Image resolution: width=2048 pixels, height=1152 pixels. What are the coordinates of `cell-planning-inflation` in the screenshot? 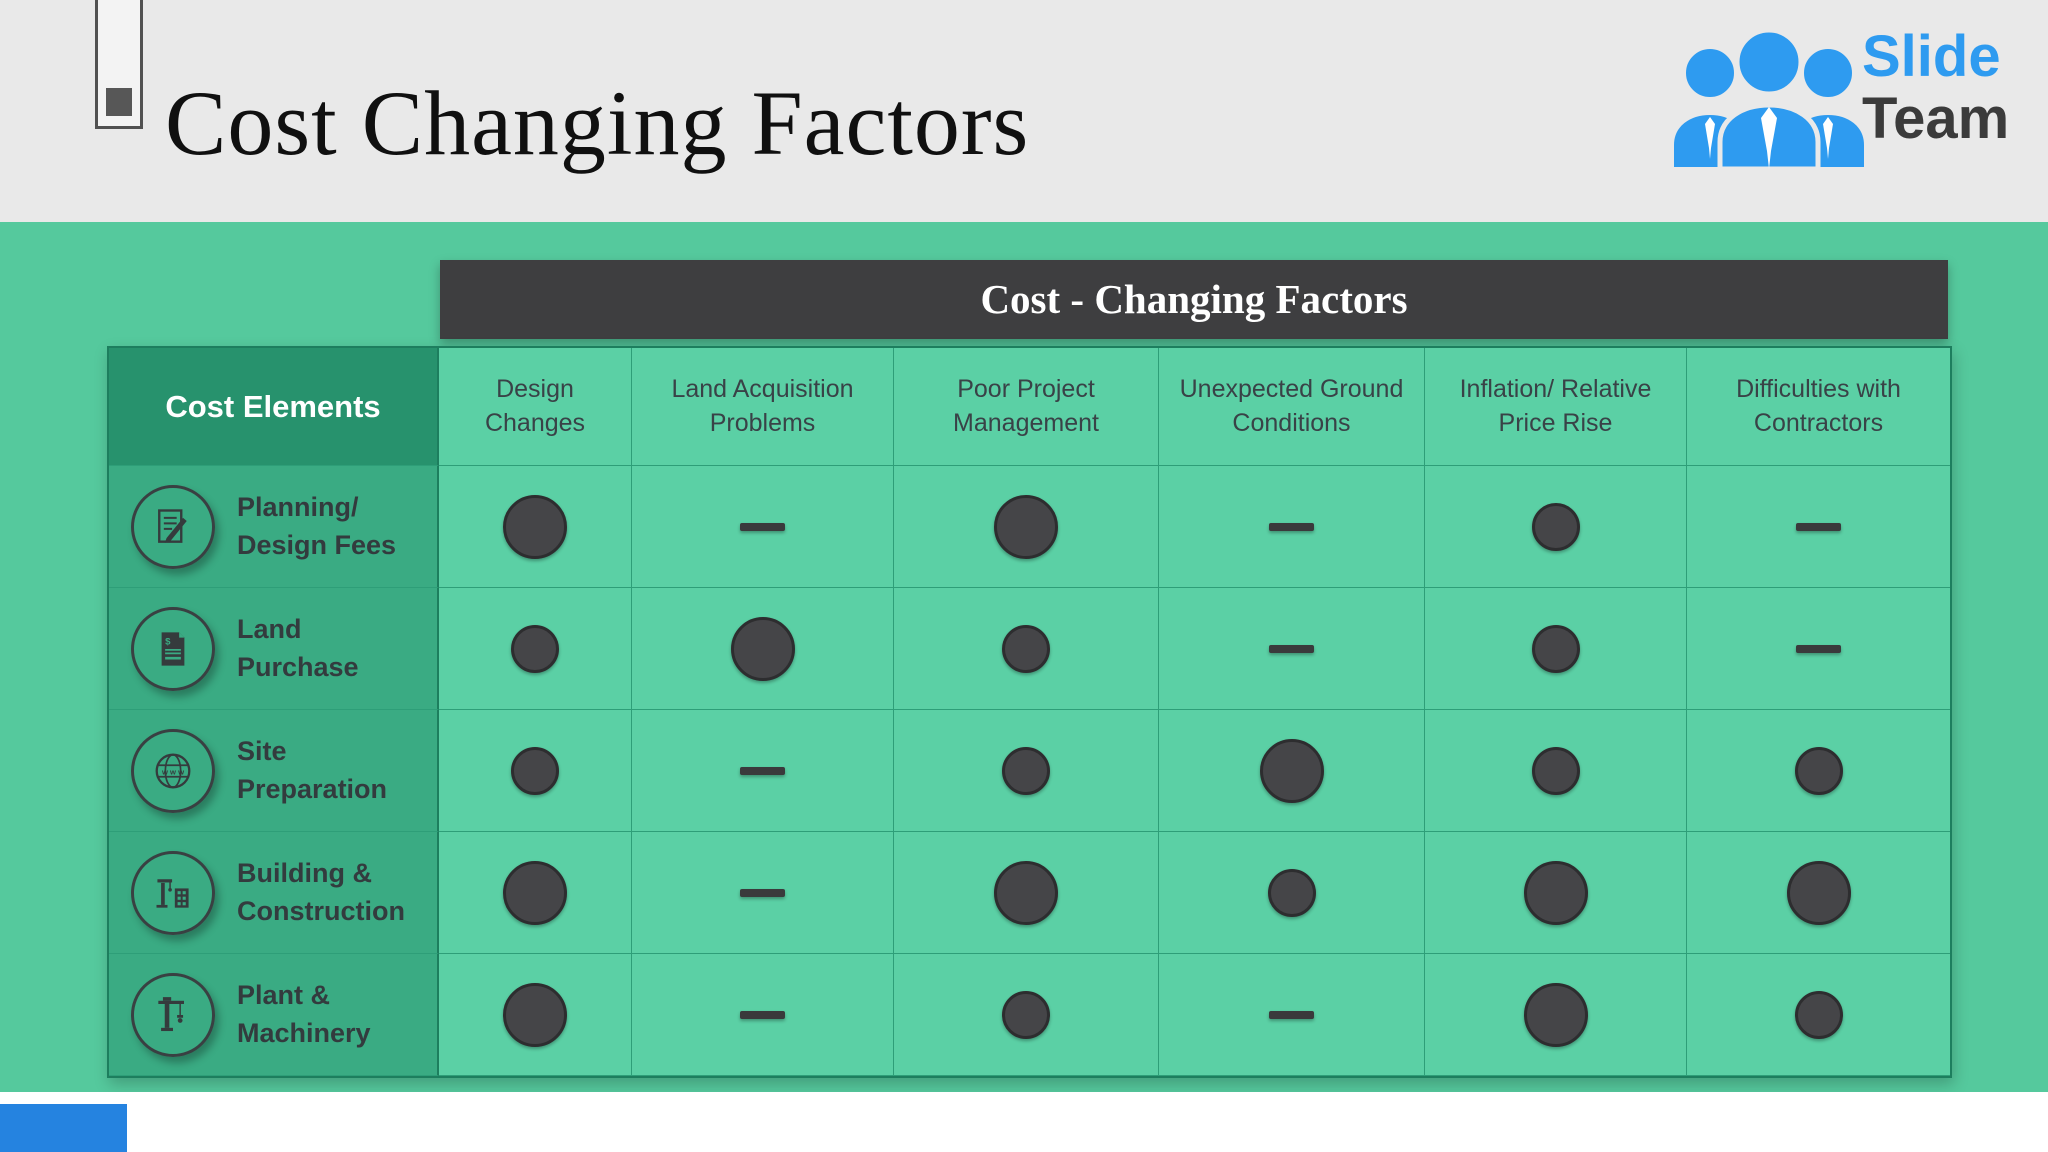 It's located at (1556, 527).